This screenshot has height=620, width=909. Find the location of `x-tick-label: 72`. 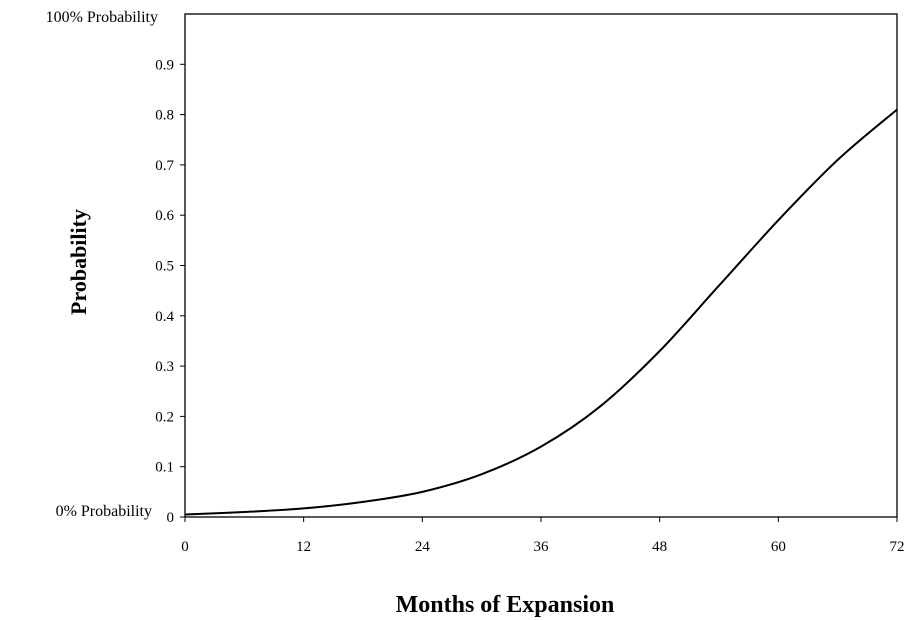

x-tick-label: 72 is located at coordinates (897, 547).